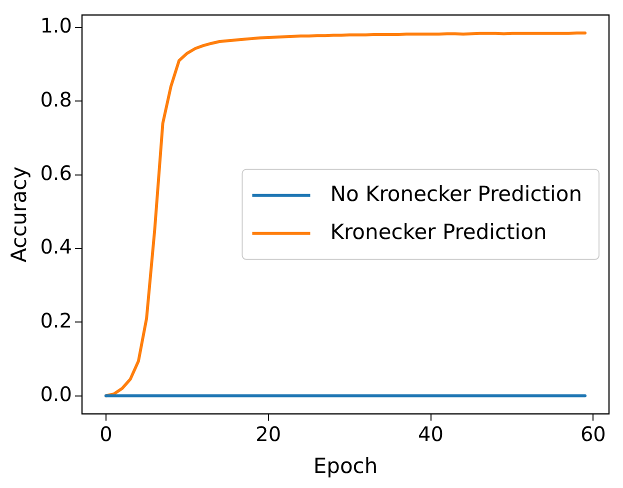  Describe the element at coordinates (431, 434) in the screenshot. I see `x-tick-label: 40` at that location.